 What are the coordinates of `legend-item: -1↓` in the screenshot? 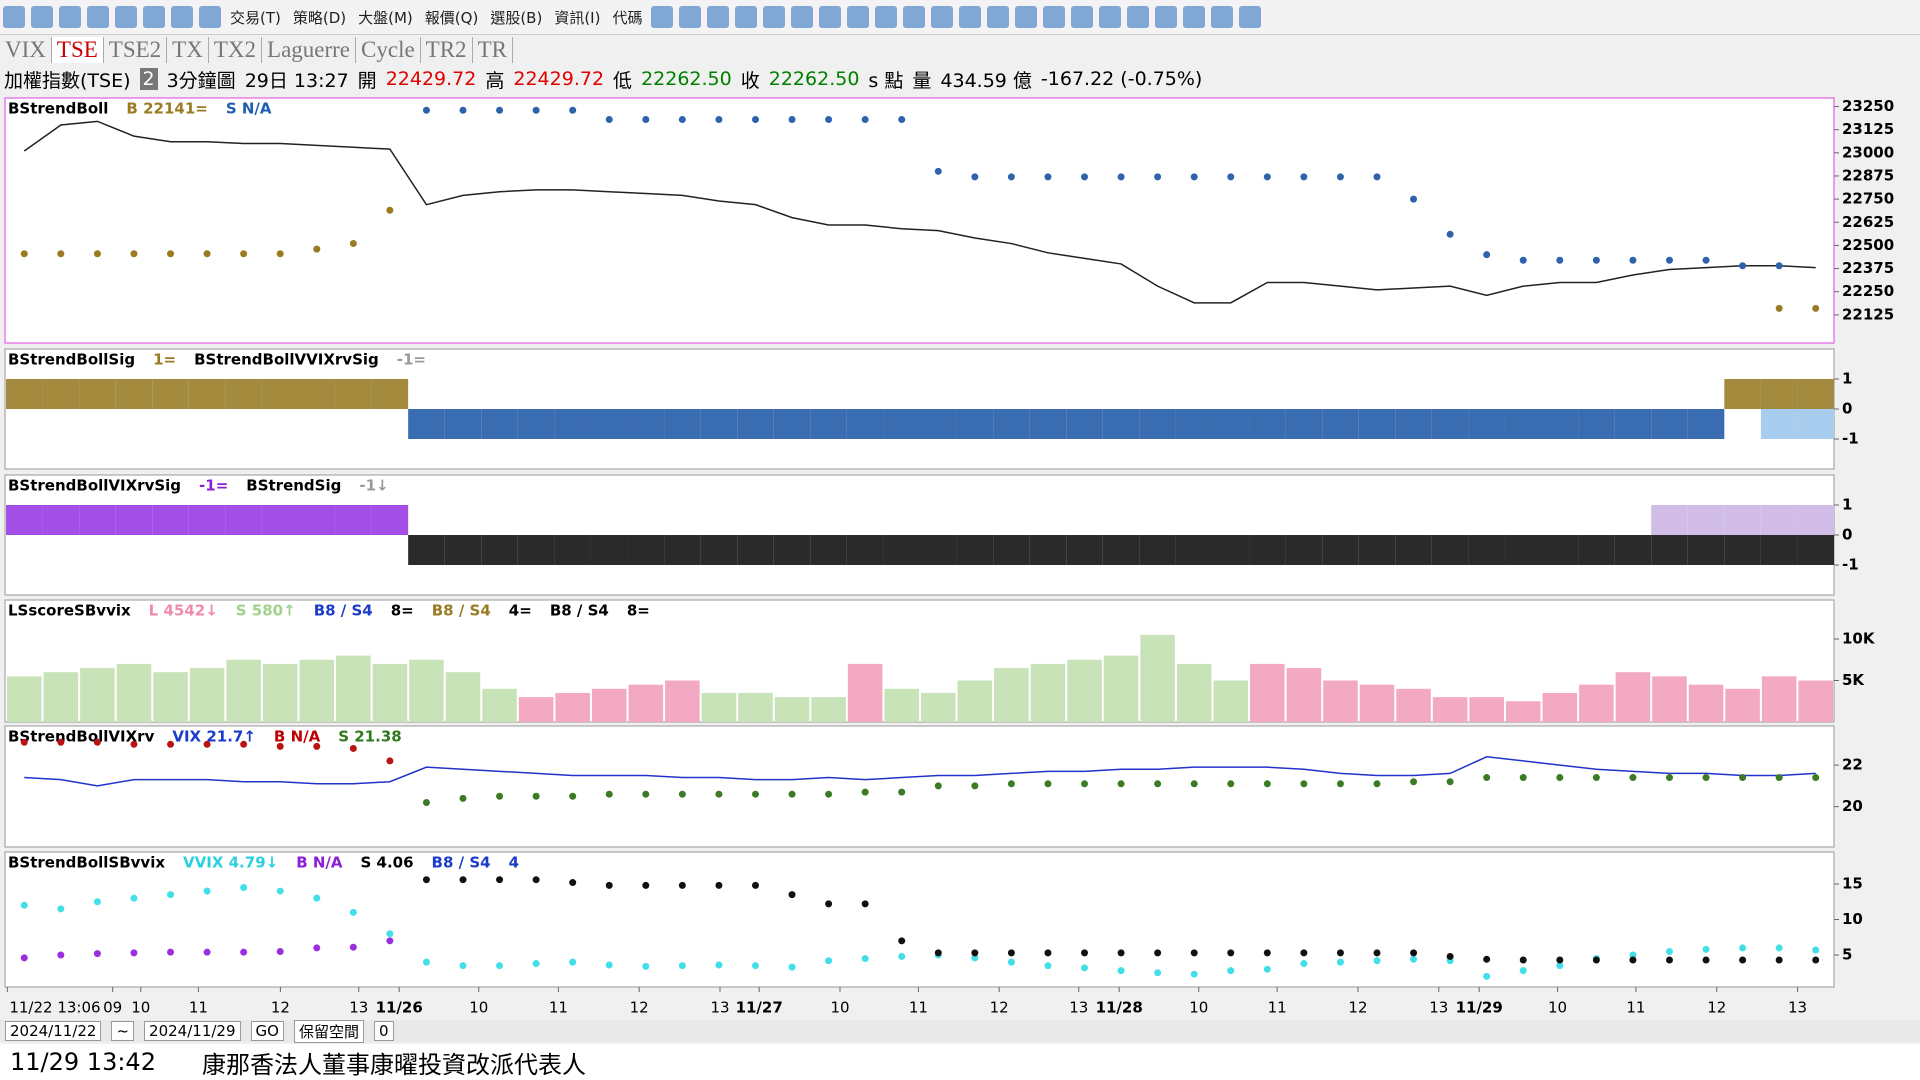 It's located at (373, 486).